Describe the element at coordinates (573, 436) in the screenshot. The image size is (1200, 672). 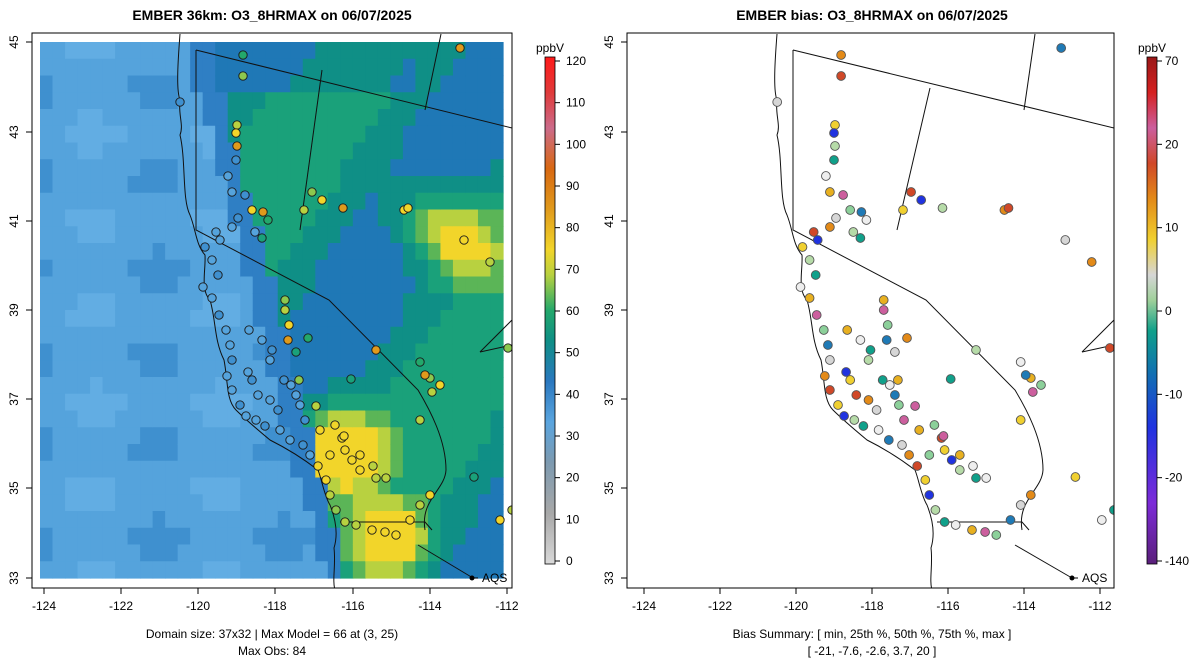
I see `left-colorbar-tick-label: 30` at that location.